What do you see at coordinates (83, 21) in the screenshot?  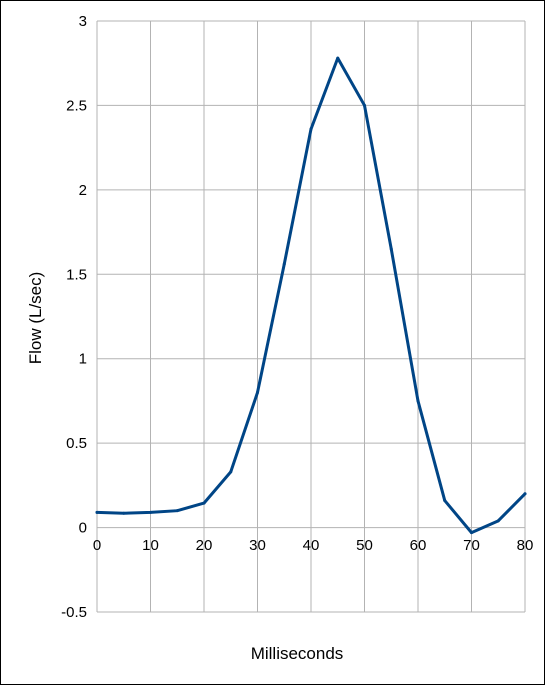 I see `y-tick-label: 3` at bounding box center [83, 21].